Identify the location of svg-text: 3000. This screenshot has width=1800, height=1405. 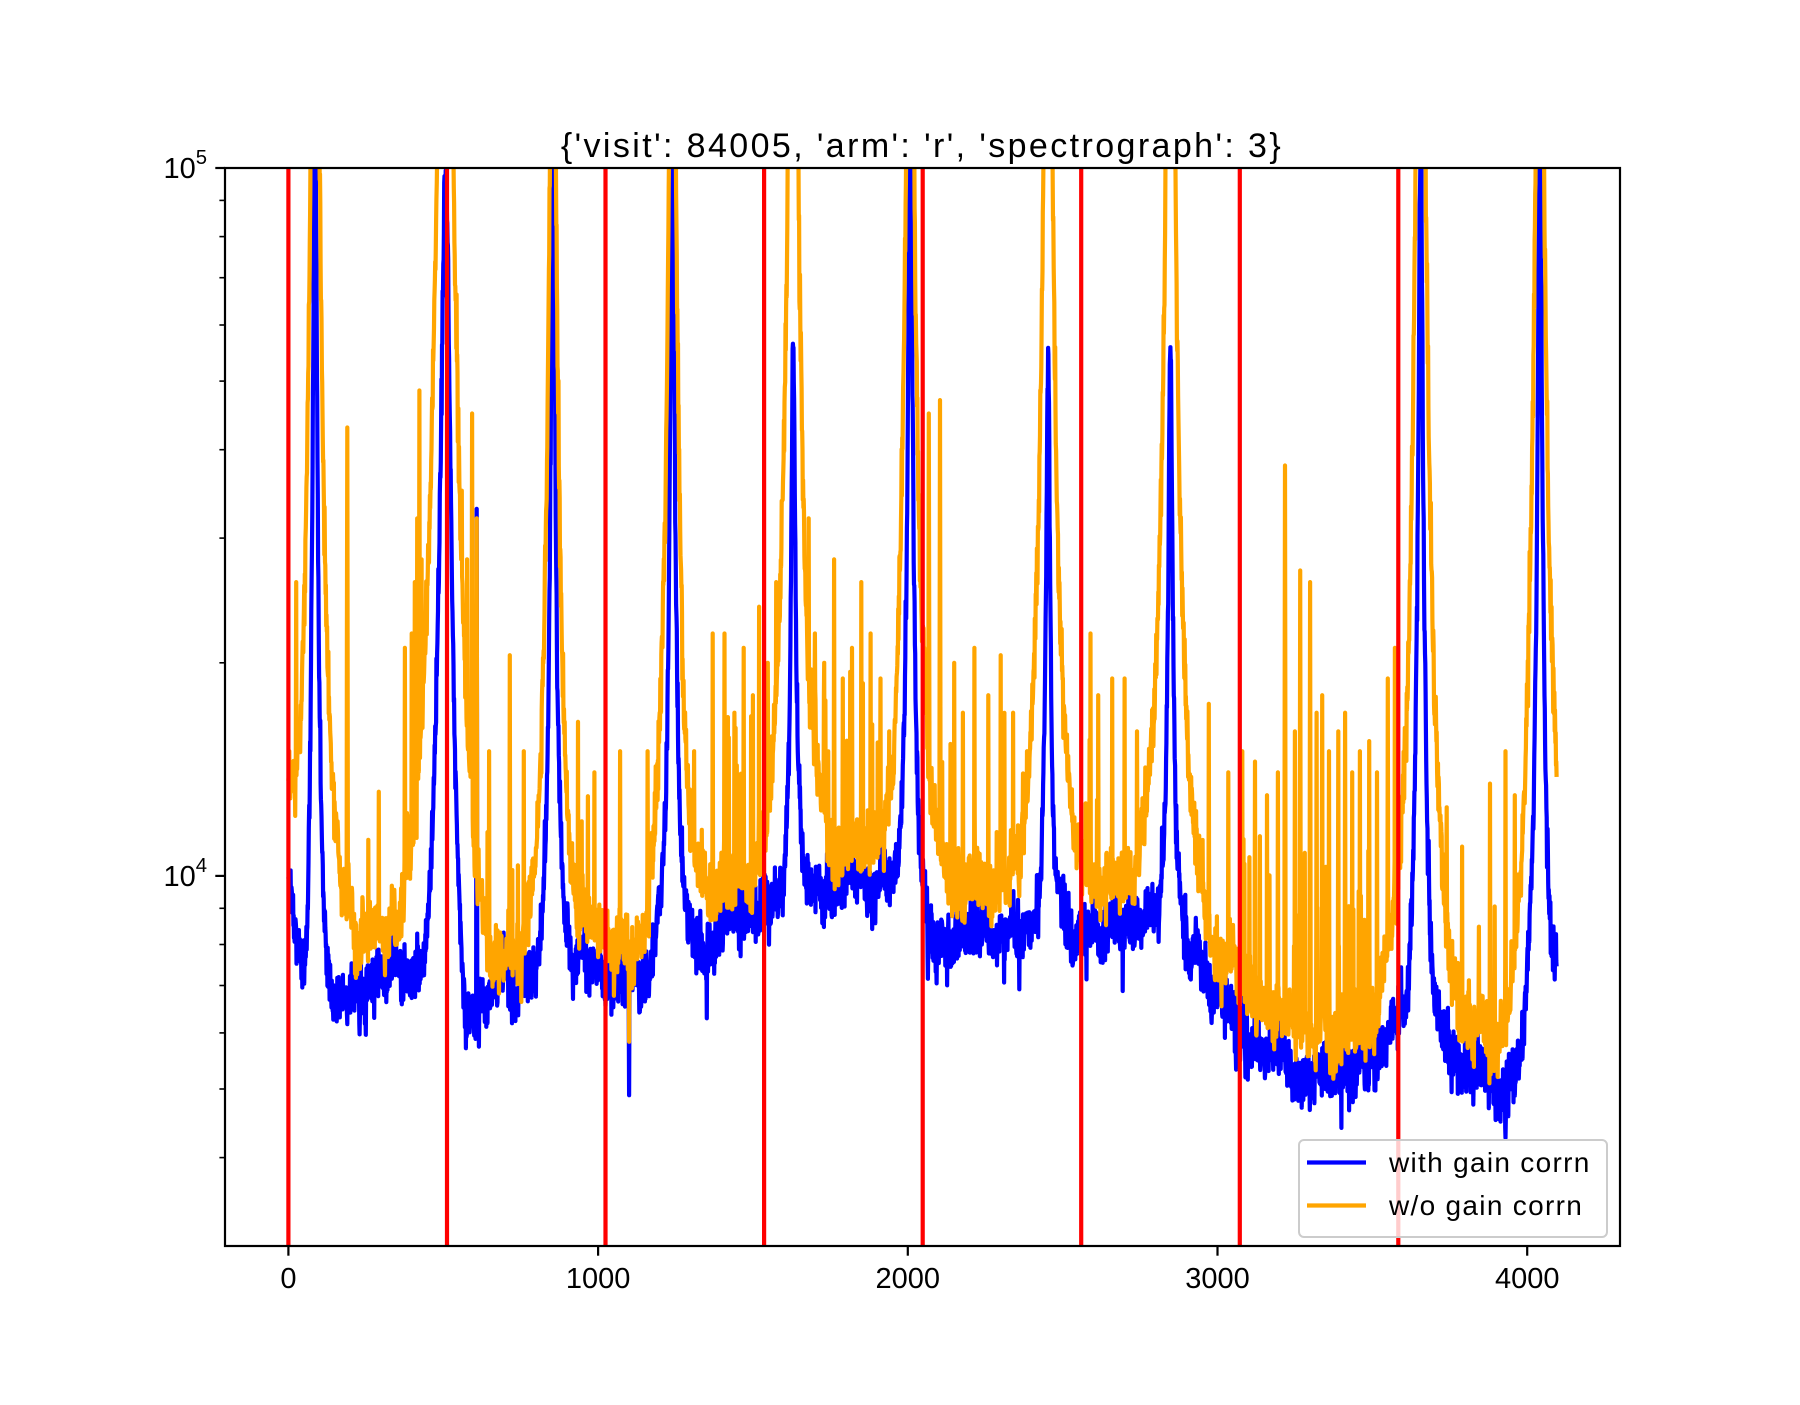
(1217, 1279).